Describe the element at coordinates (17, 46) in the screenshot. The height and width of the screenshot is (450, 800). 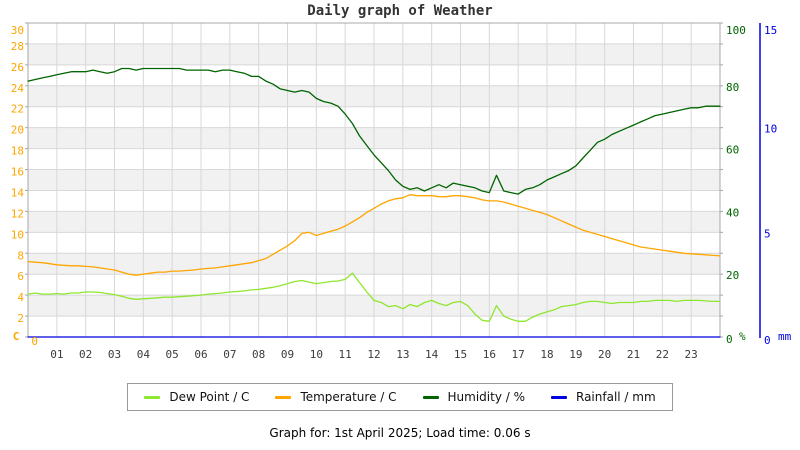
I see `left-axis-tick-label: 28` at that location.